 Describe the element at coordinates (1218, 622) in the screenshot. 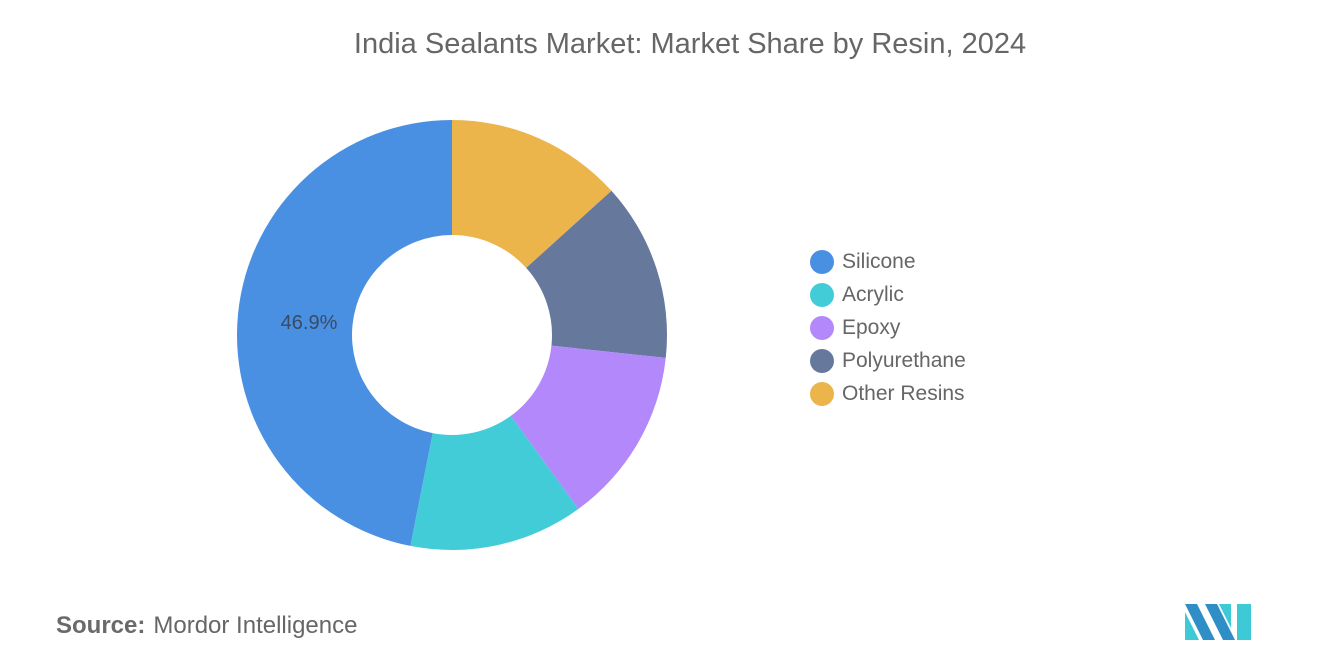

I see `mordor-intelligence-logo-icon` at that location.